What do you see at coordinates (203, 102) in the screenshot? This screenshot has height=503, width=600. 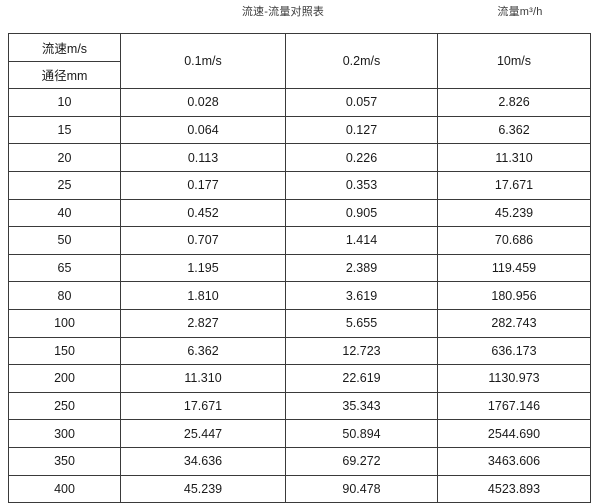 I see `cell-value-0: 0.028` at bounding box center [203, 102].